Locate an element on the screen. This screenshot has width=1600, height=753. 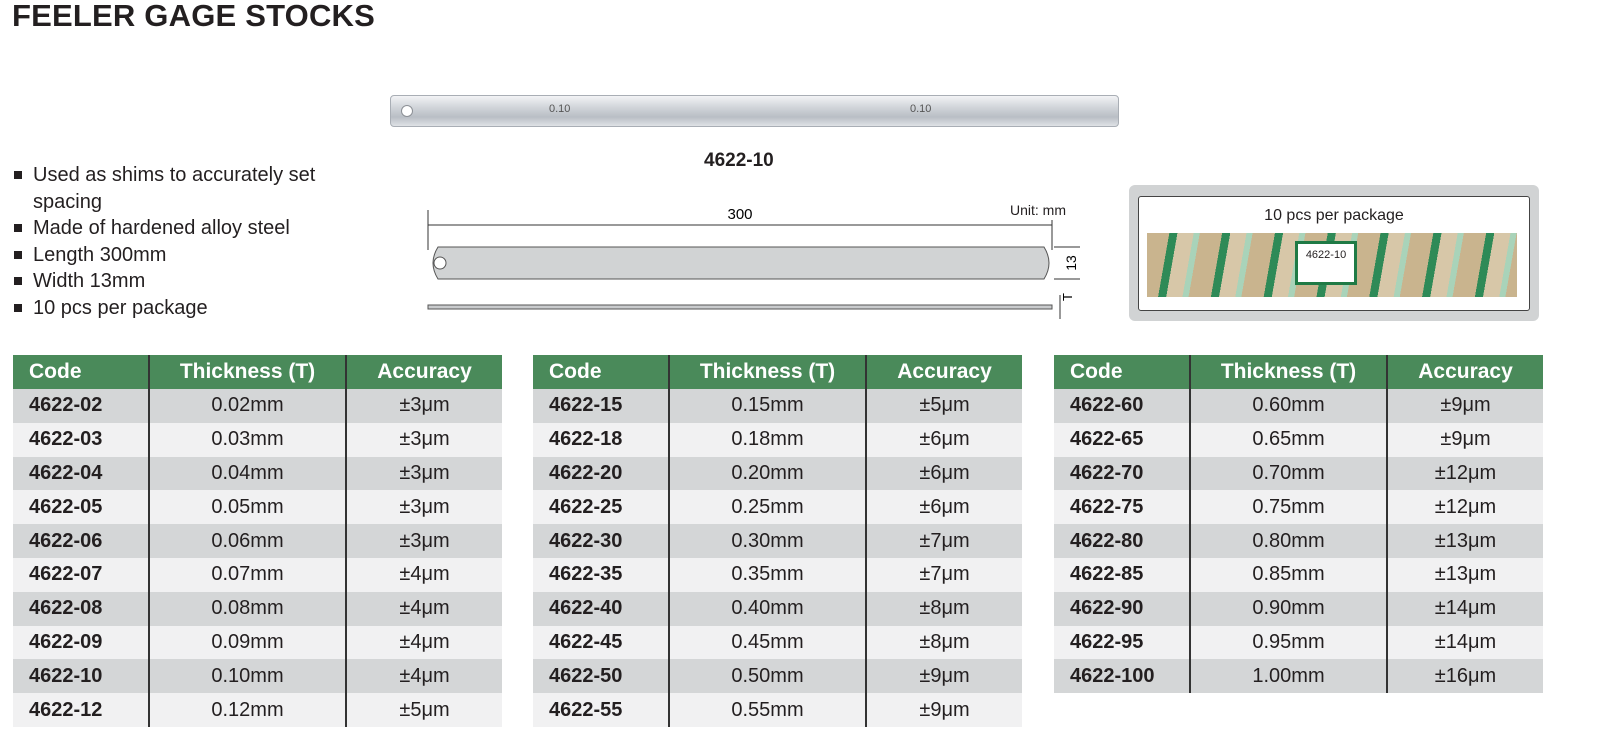
thickness-label: T is located at coordinates (1067, 297).